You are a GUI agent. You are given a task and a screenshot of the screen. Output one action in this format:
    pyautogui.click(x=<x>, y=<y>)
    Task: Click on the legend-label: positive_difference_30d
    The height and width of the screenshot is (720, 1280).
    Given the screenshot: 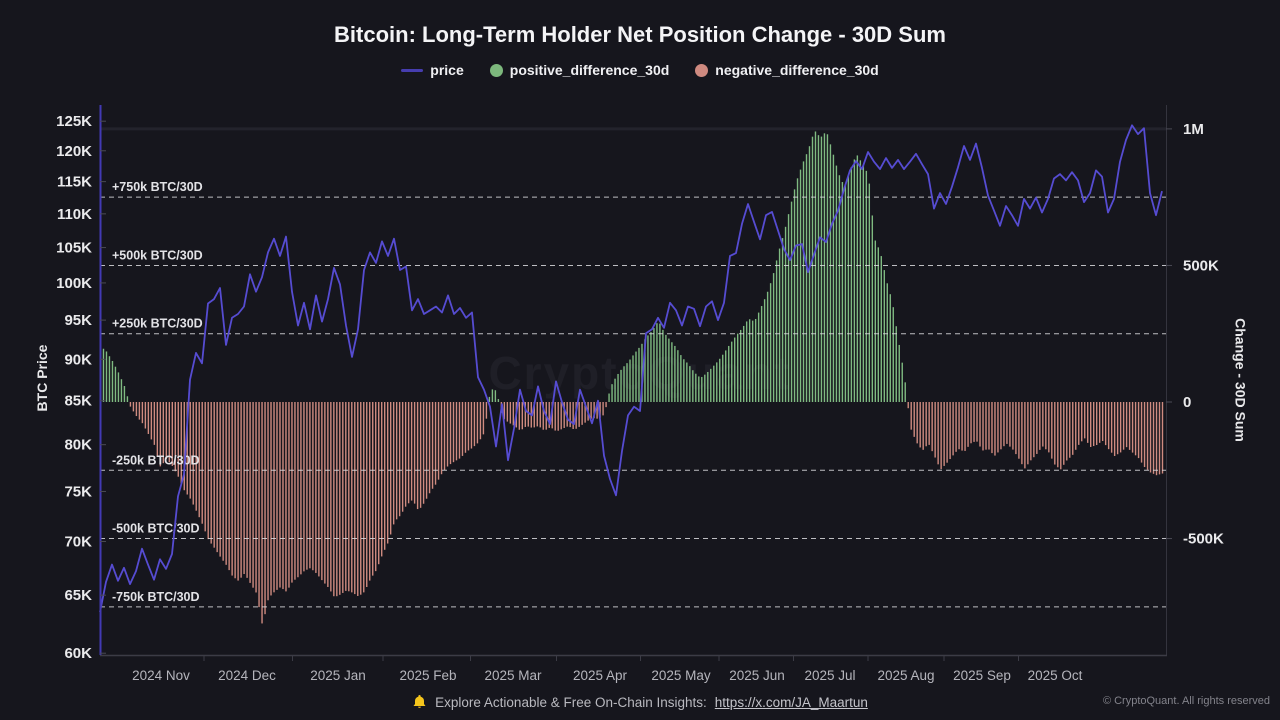 What is the action you would take?
    pyautogui.click(x=589, y=70)
    